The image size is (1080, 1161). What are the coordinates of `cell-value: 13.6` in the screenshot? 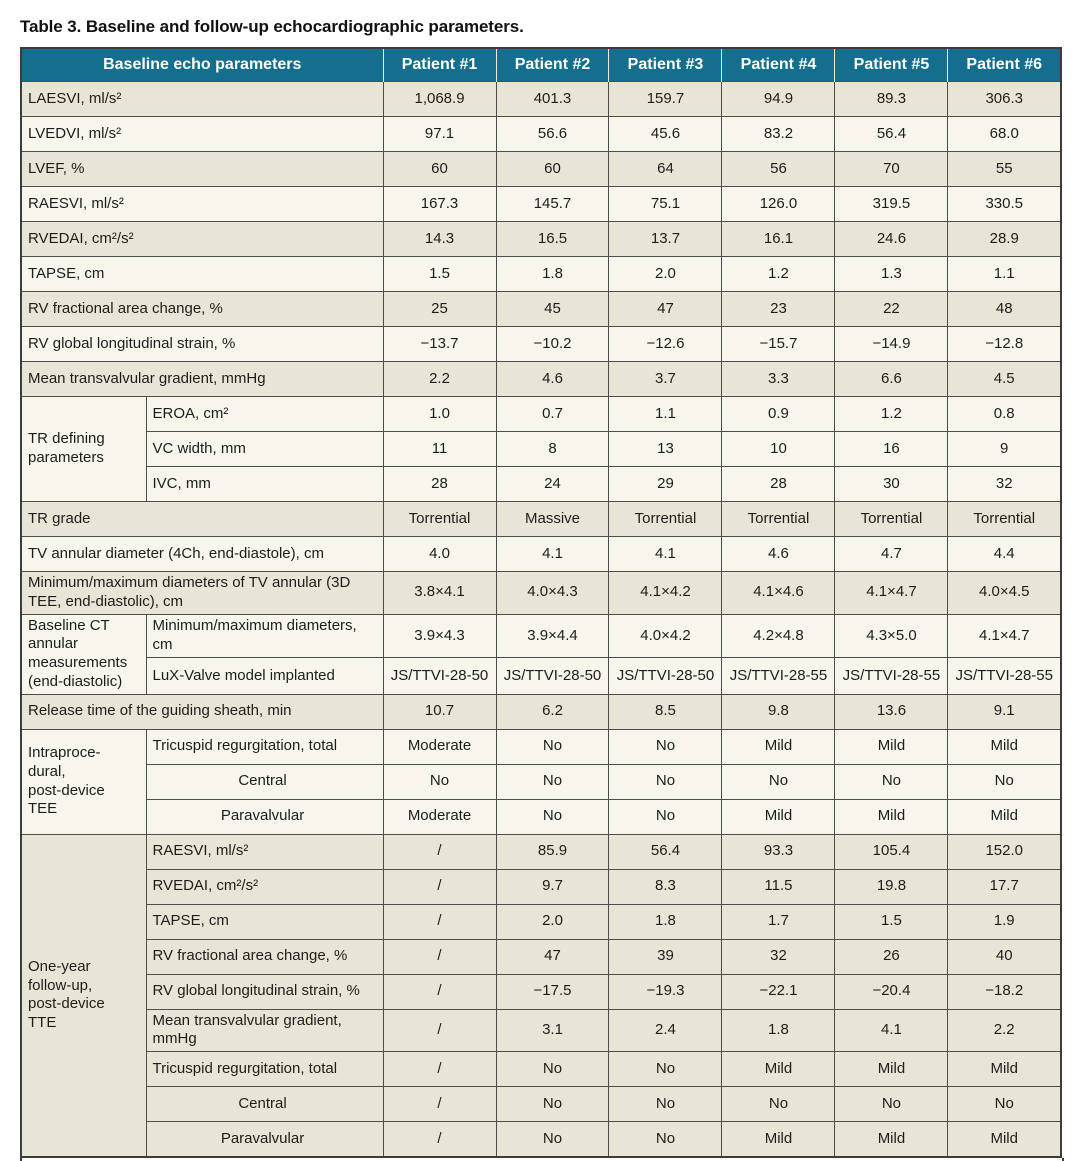 It's located at (891, 711).